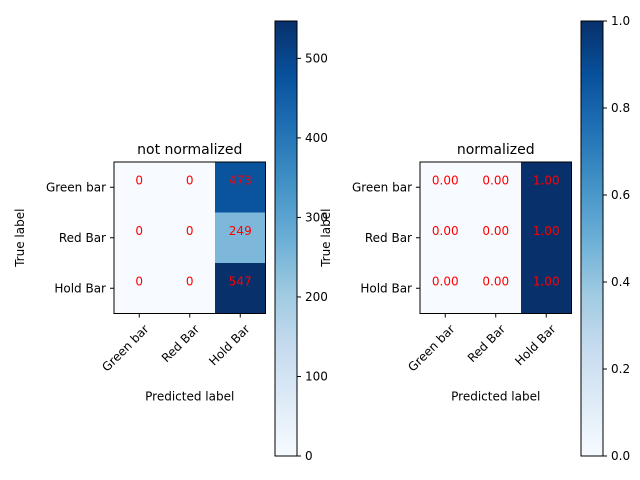 The width and height of the screenshot is (640, 480). Describe the element at coordinates (240, 180) in the screenshot. I see `cell-value-label: 473` at that location.